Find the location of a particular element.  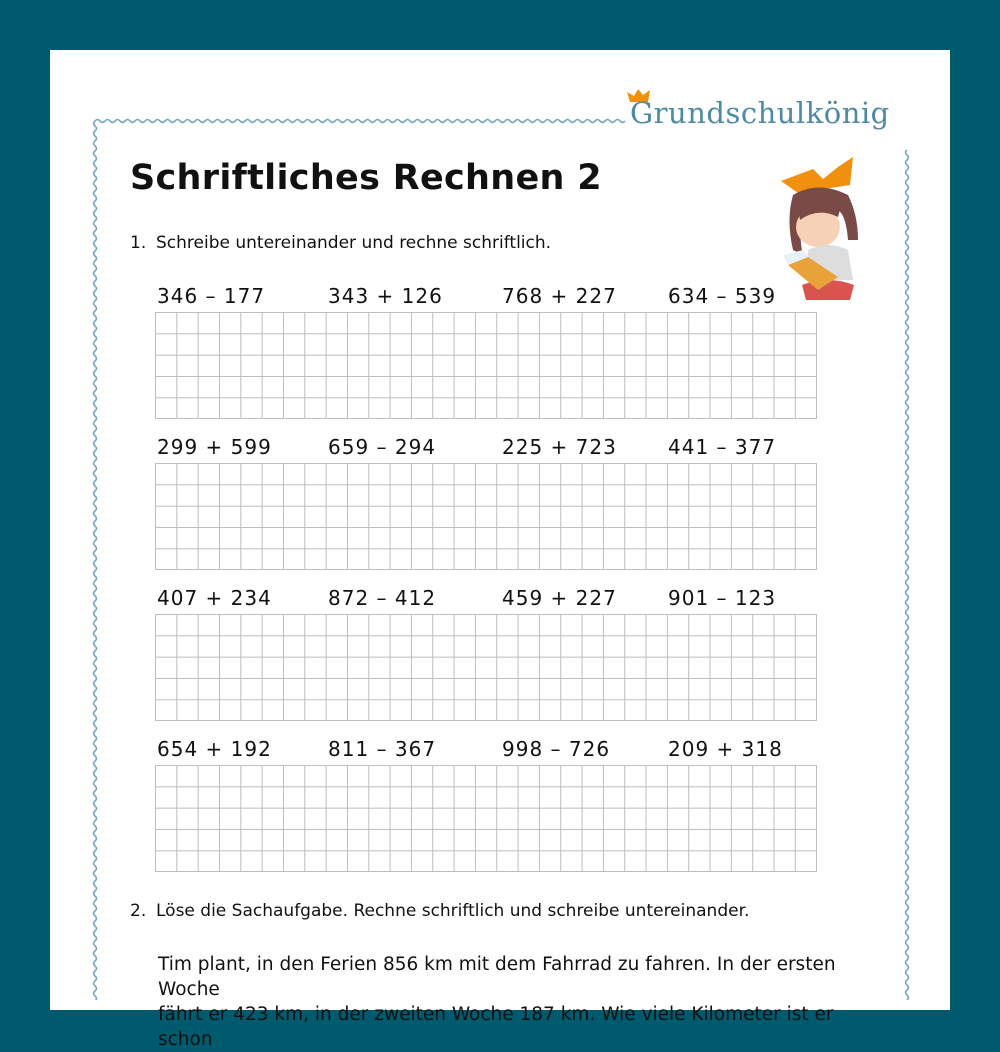

brand-logo: Grundschulkönig is located at coordinates (760, 113).